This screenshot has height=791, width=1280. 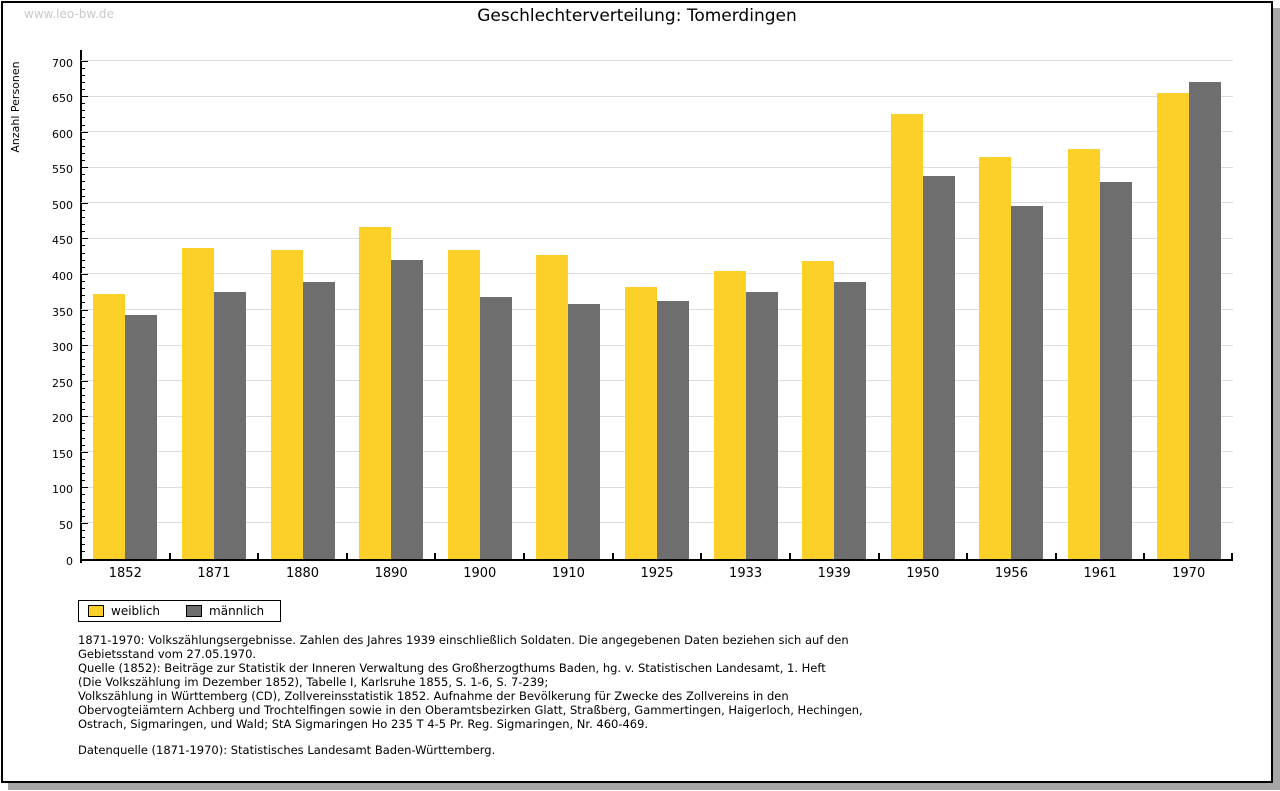 I want to click on x-axis-label-1925: 1925, so click(x=657, y=573).